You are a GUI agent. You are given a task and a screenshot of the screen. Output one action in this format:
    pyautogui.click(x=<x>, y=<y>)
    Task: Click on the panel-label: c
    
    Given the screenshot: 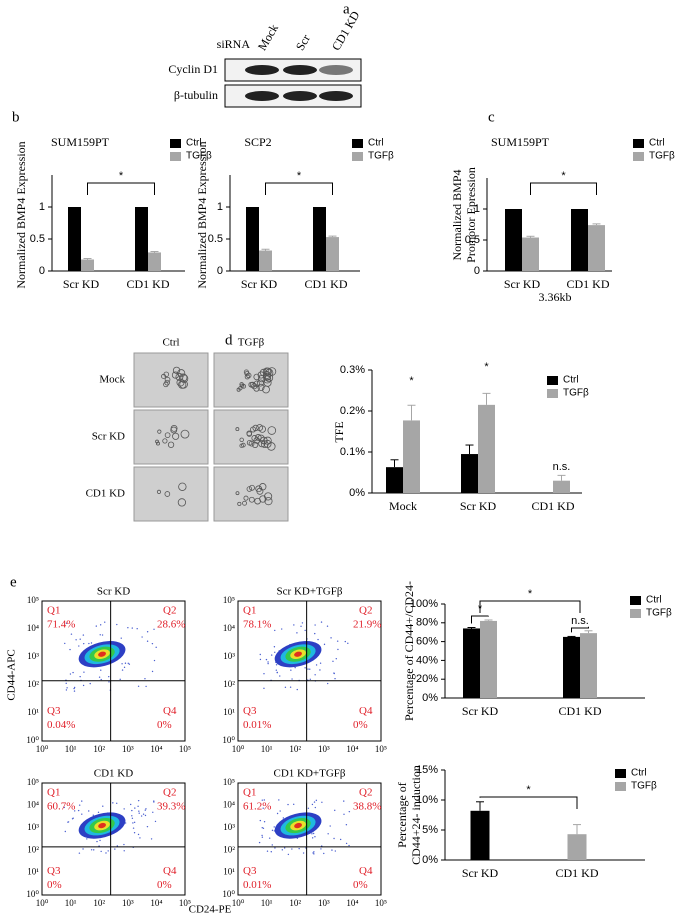 What is the action you would take?
    pyautogui.click(x=491, y=117)
    